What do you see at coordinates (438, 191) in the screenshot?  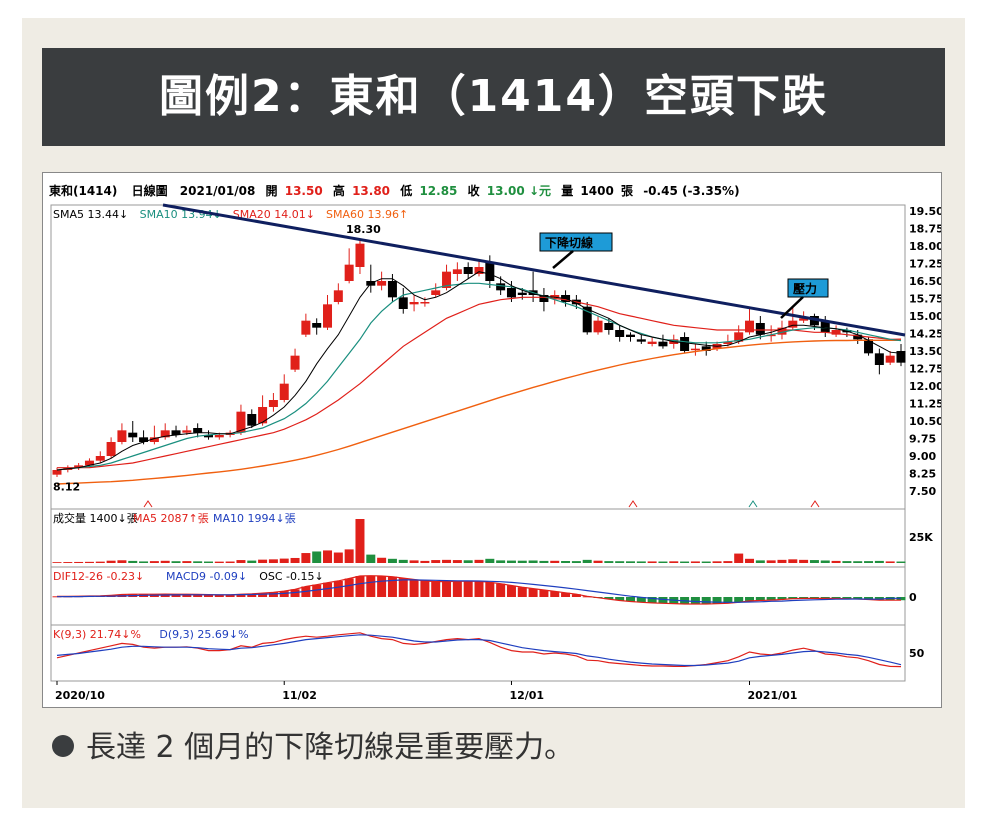 I see `header-low: 12.85` at bounding box center [438, 191].